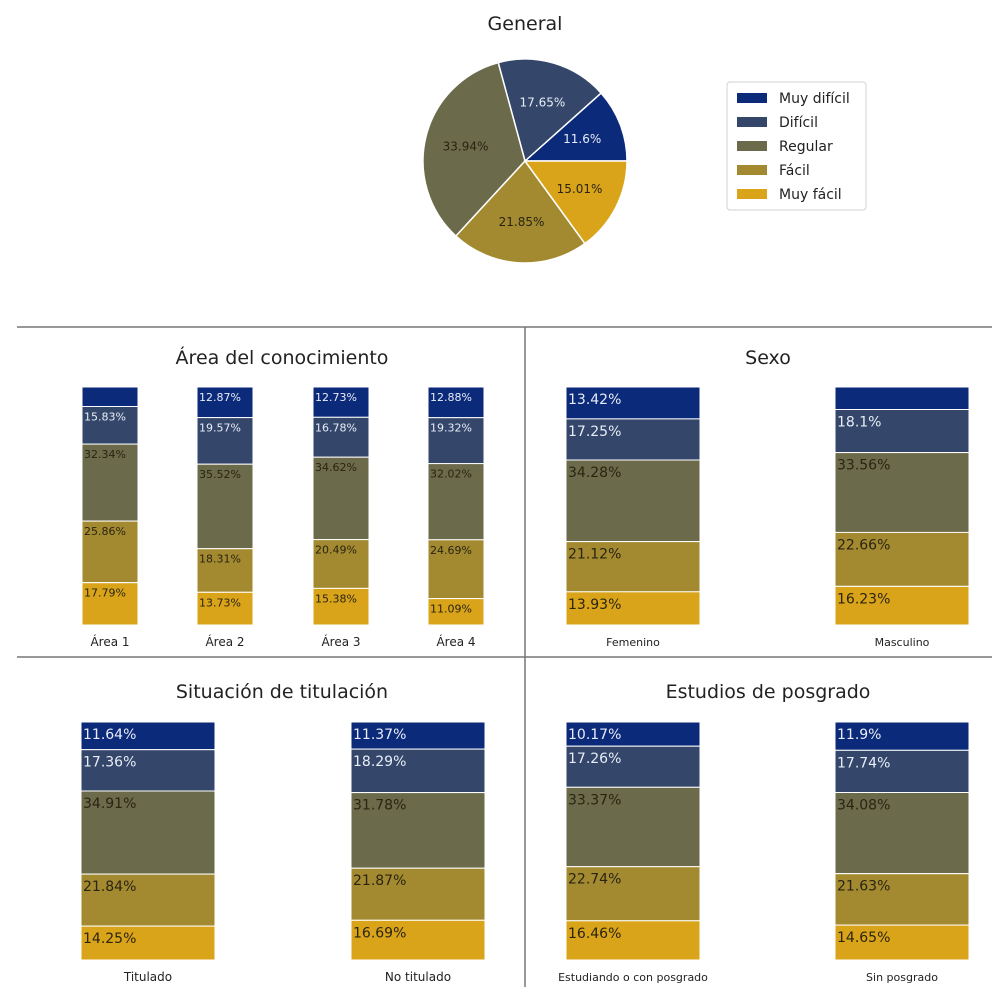 Image resolution: width=992 pixels, height=991 pixels. Describe the element at coordinates (455, 641) in the screenshot. I see `tick-label-area-4: Área 4` at that location.